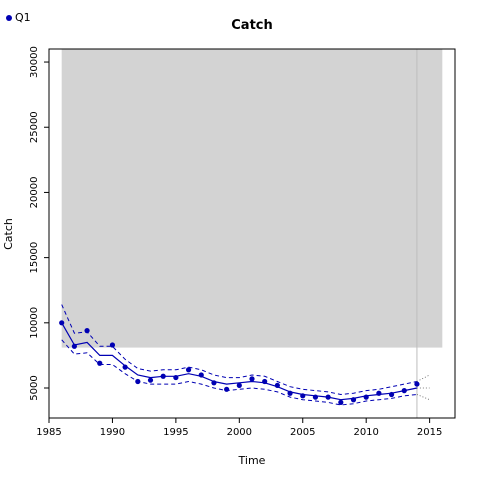 The height and width of the screenshot is (480, 480). What do you see at coordinates (34, 323) in the screenshot?
I see `y-tick-label: 10000` at bounding box center [34, 323].